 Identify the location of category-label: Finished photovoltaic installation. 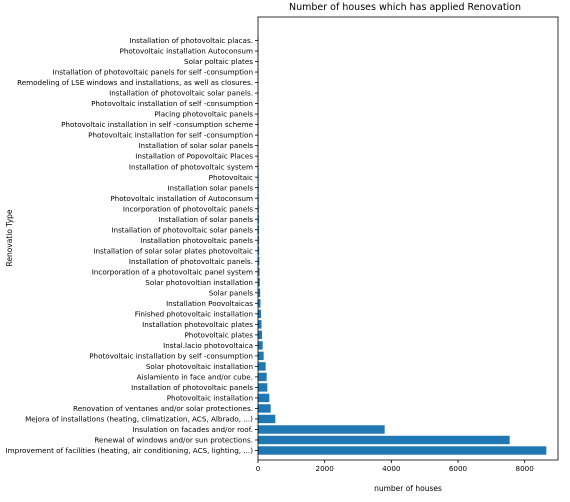
(194, 313).